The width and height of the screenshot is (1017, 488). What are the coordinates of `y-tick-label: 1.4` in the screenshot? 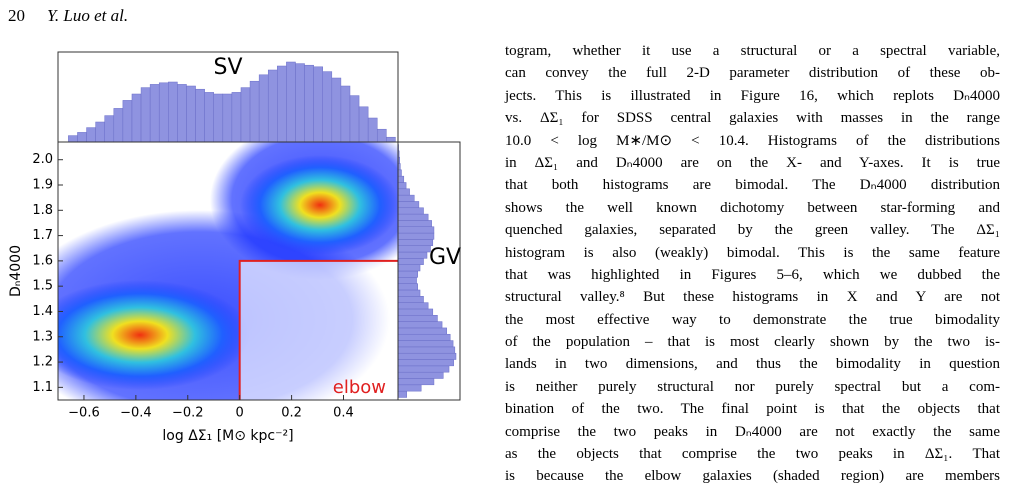 It's located at (42, 311).